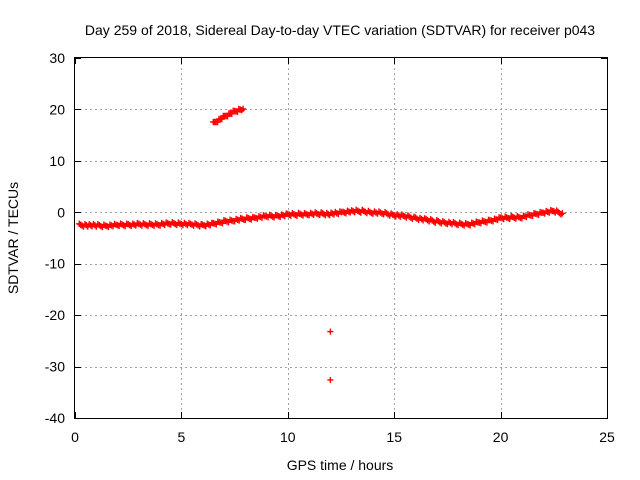 Image resolution: width=640 pixels, height=480 pixels. I want to click on x-tick-label: 20, so click(501, 437).